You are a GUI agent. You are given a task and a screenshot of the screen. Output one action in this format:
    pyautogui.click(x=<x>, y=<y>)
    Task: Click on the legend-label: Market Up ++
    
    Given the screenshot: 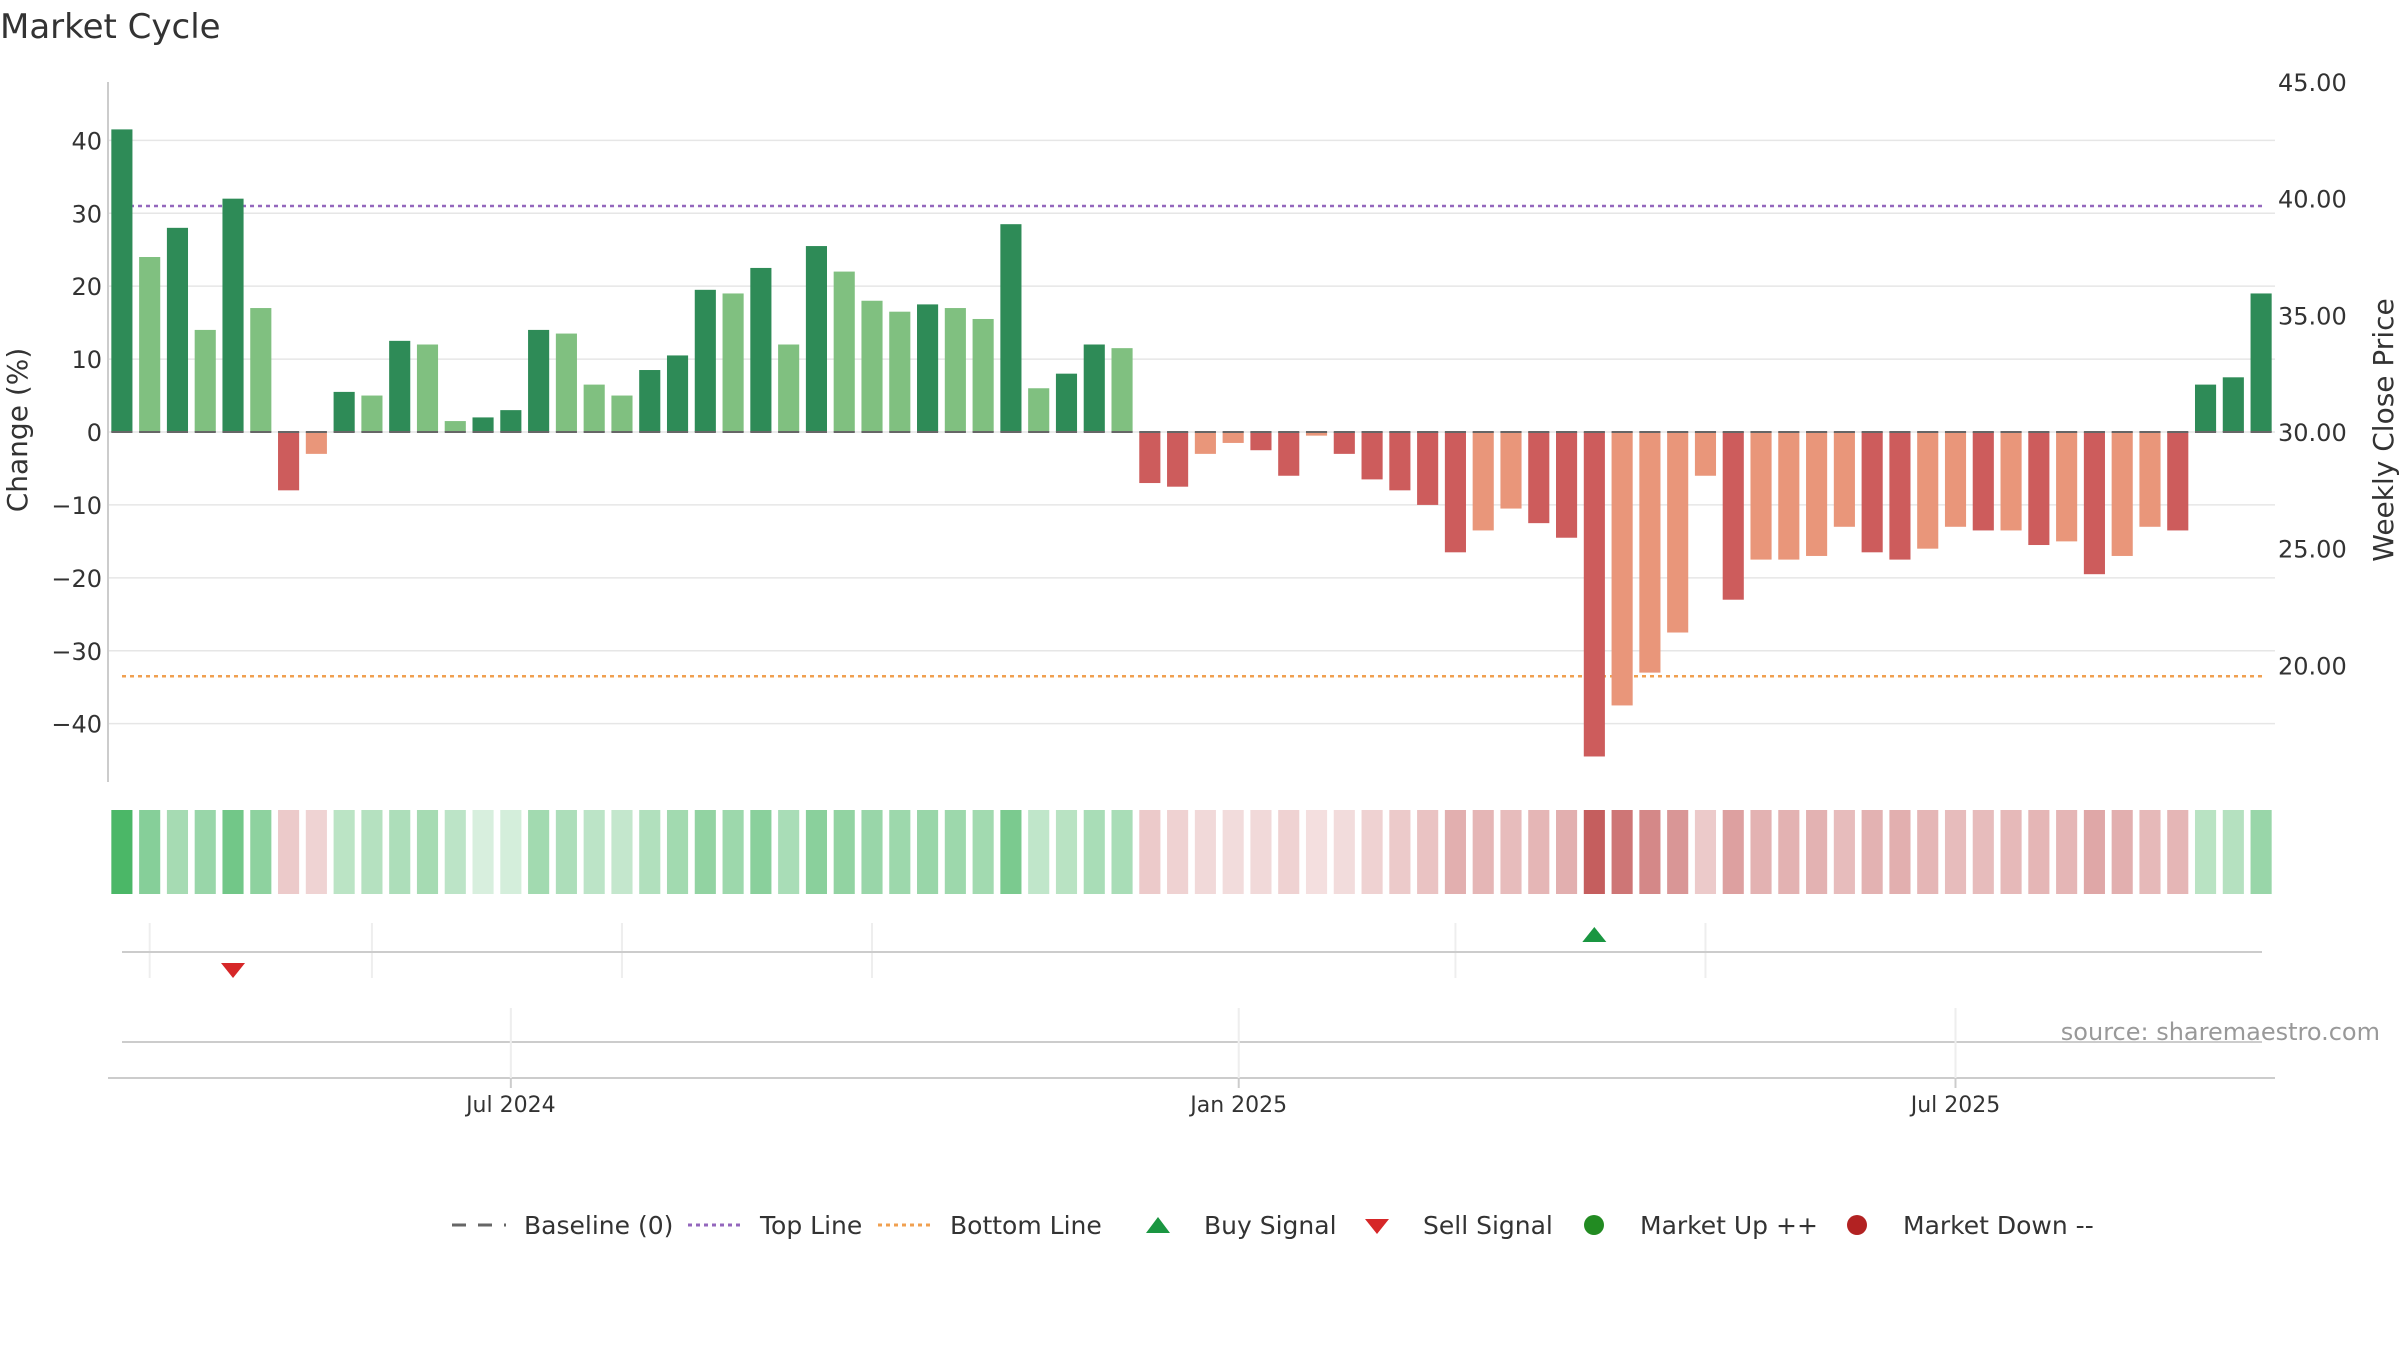 What is the action you would take?
    pyautogui.click(x=1729, y=1225)
    